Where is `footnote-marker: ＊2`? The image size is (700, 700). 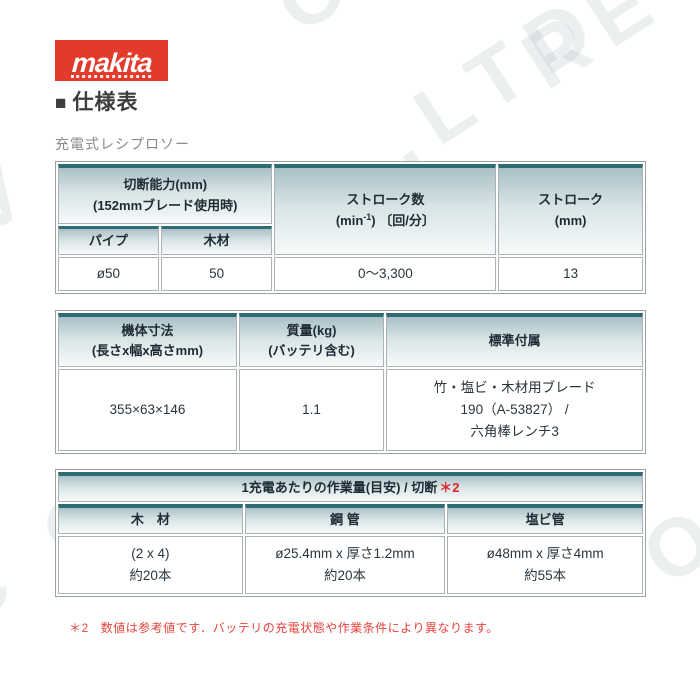
footnote-marker: ＊2 is located at coordinates (79, 627).